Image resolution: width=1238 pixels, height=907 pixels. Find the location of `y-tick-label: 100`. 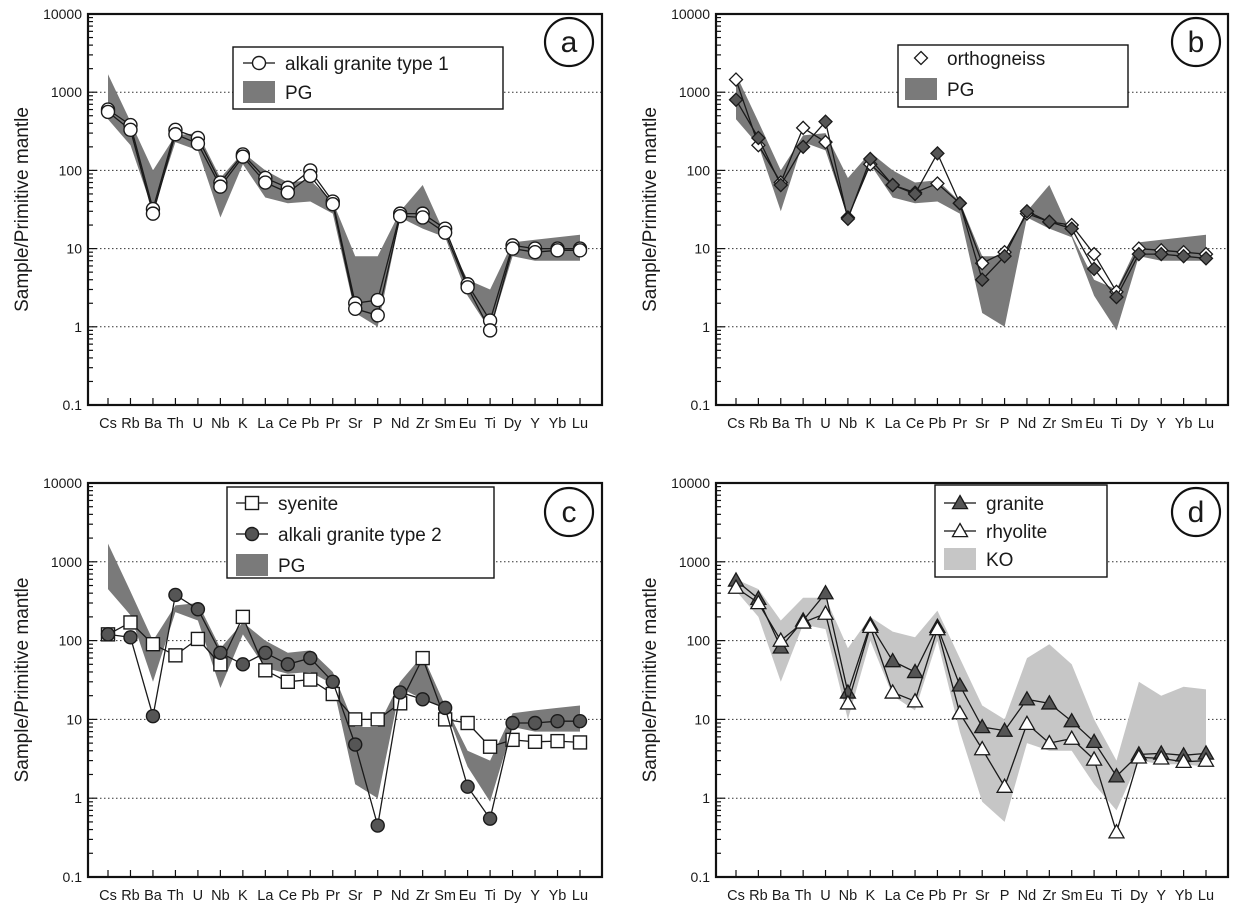

y-tick-label: 100 is located at coordinates (699, 641).